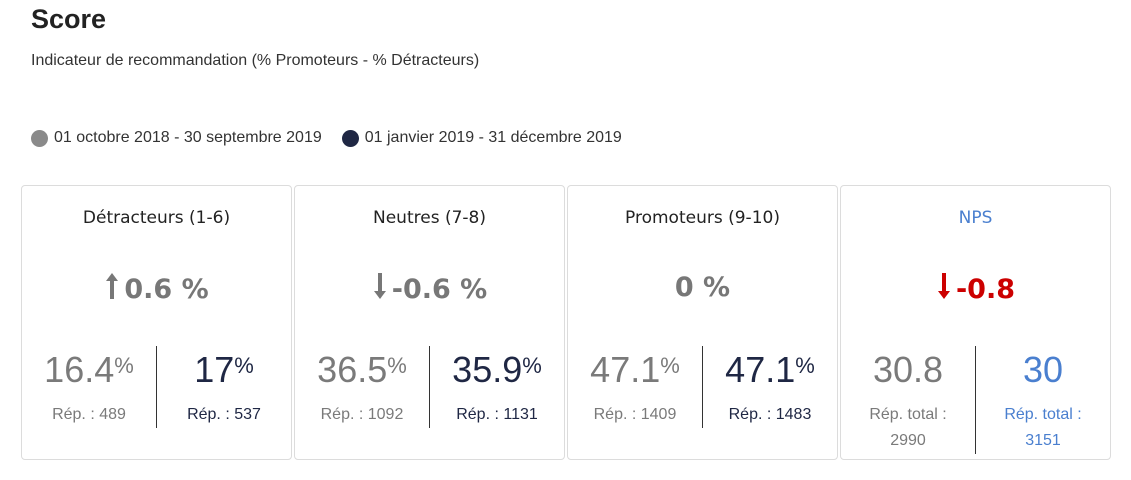 Image resolution: width=1131 pixels, height=480 pixels. I want to click on current-period: 35.9% Rép. : 1131, so click(497, 388).